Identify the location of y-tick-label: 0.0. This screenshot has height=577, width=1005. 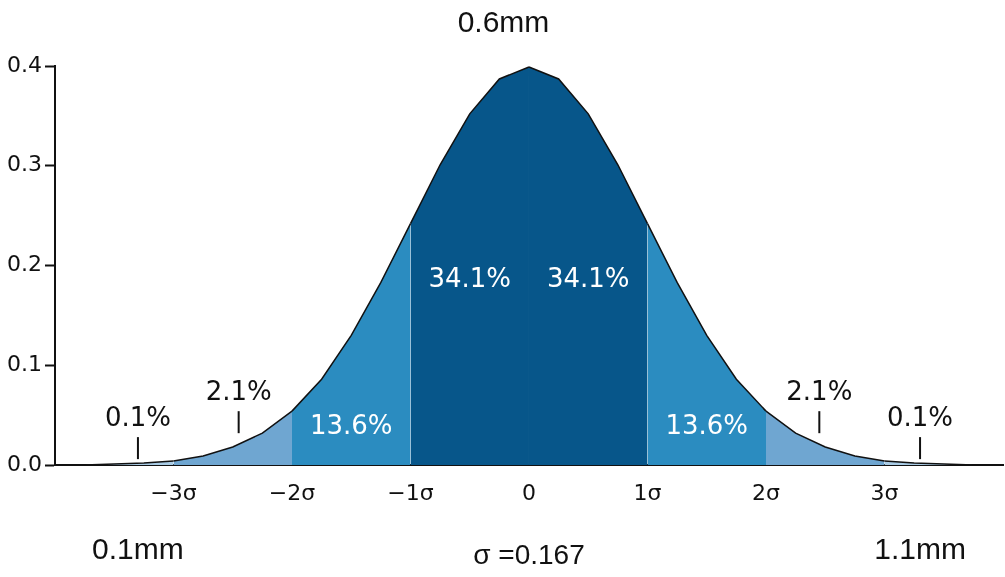
(24, 463).